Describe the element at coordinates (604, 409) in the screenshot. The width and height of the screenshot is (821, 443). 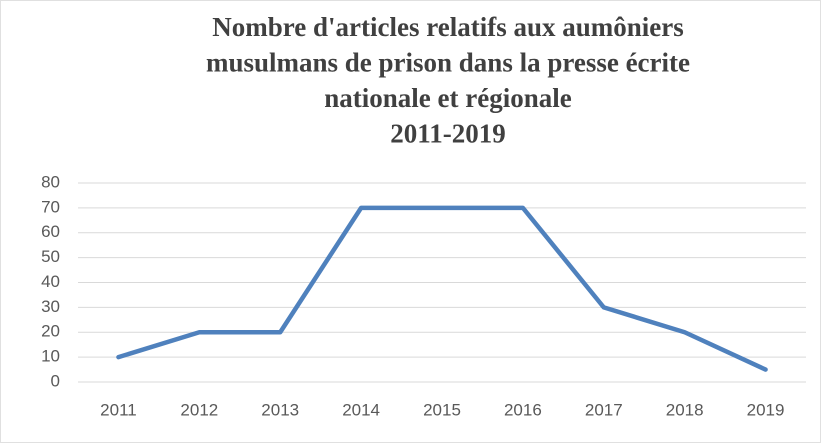
I see `x-tick-label: 2017` at that location.